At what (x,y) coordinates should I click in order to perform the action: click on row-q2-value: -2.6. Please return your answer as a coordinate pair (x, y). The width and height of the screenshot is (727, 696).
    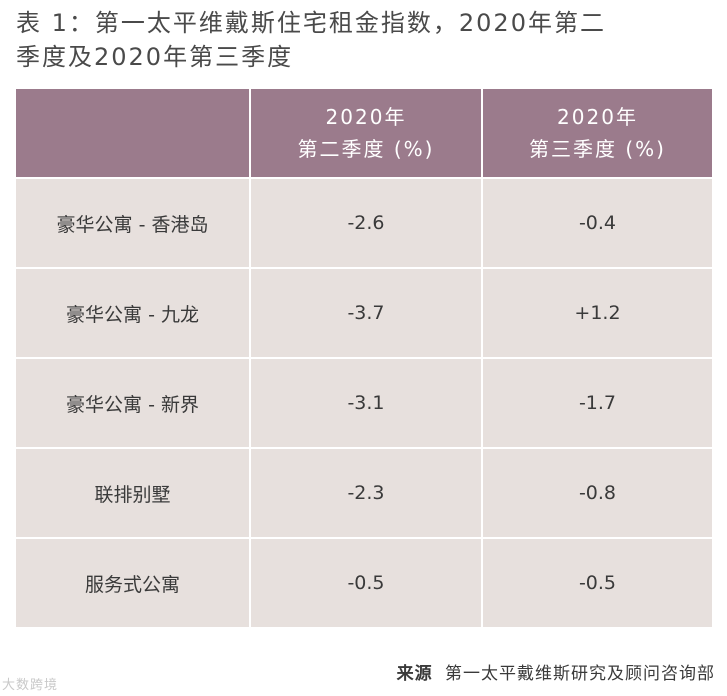
    Looking at the image, I should click on (365, 224).